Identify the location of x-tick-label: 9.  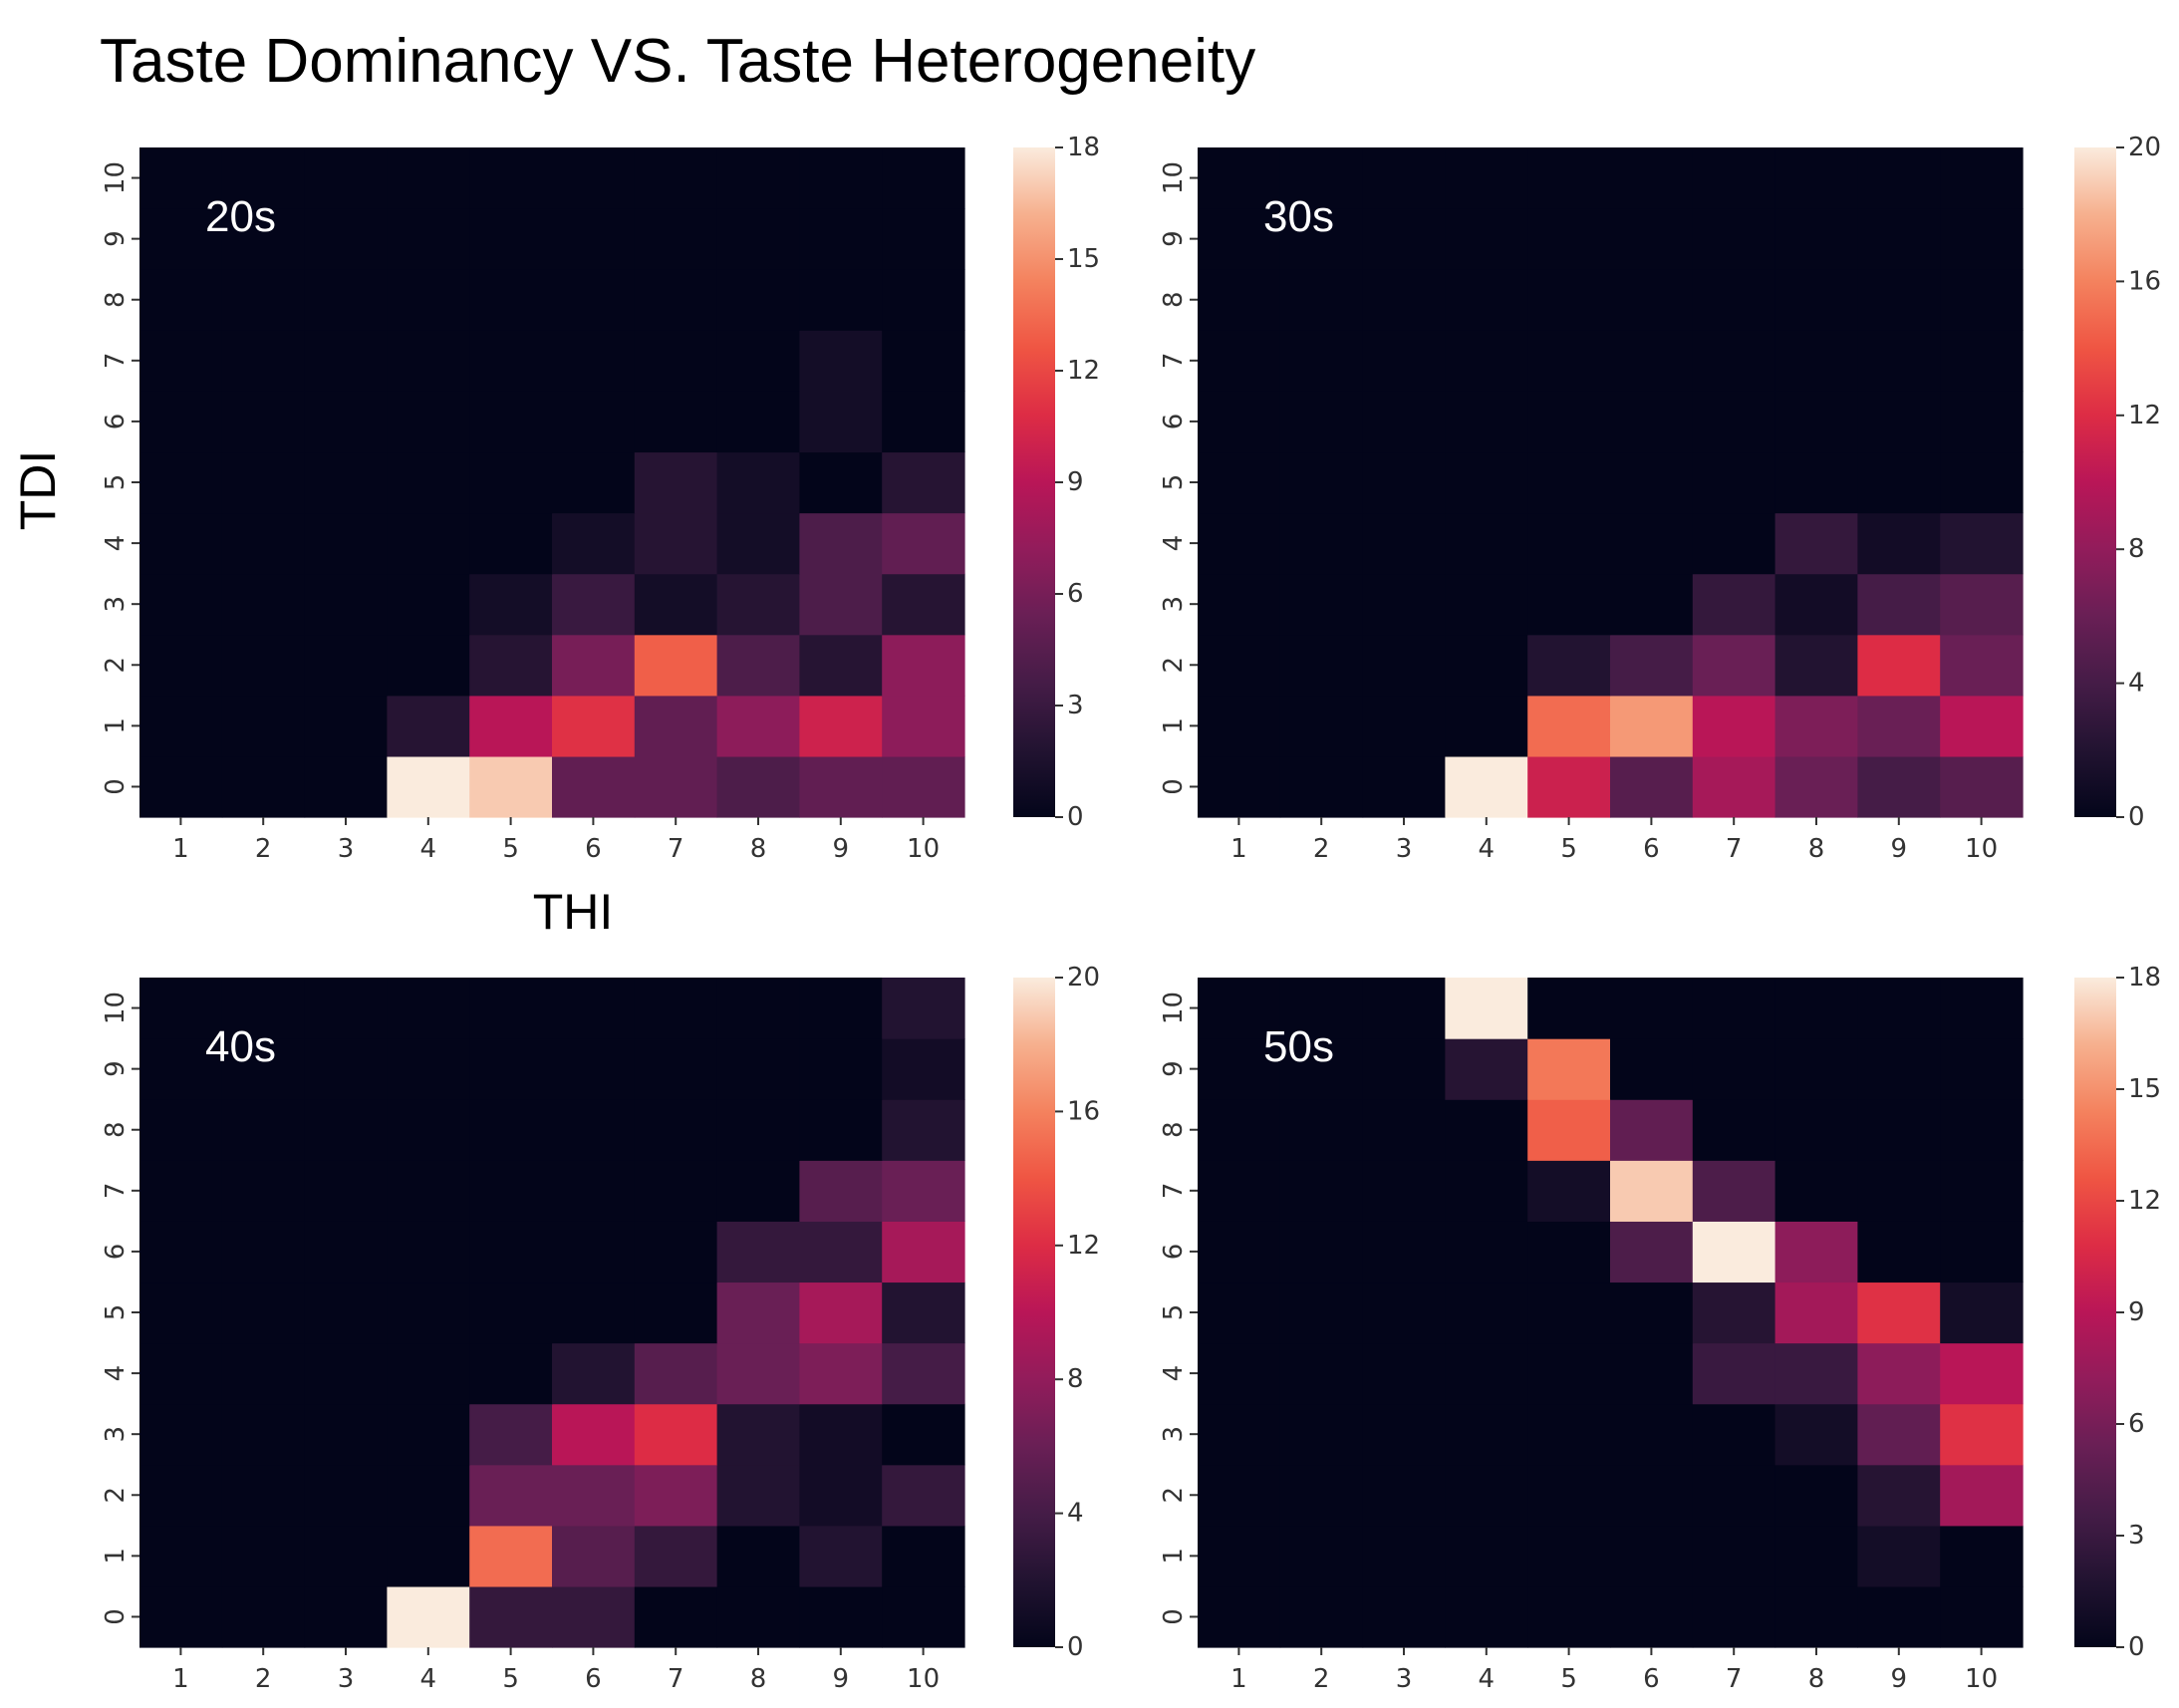
(842, 849).